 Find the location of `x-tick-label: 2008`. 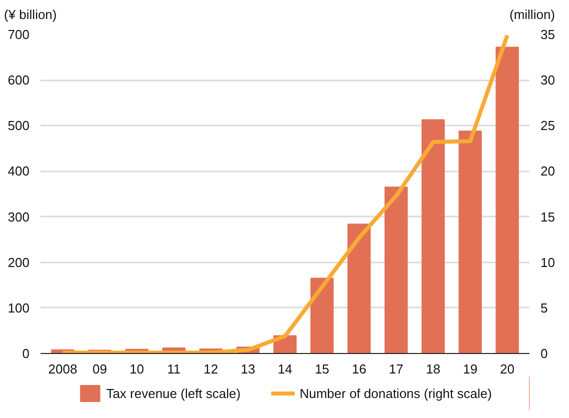

x-tick-label: 2008 is located at coordinates (63, 369).